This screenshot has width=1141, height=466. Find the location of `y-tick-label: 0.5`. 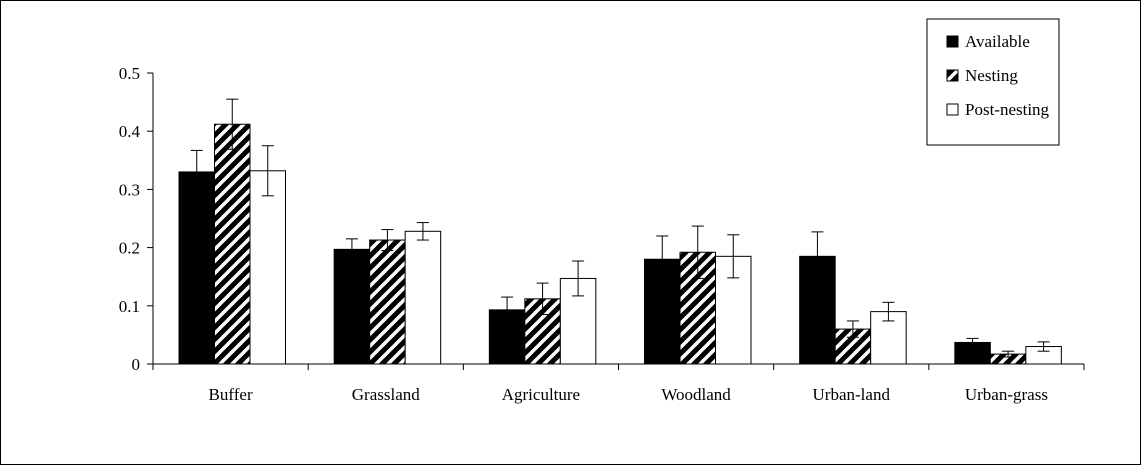

y-tick-label: 0.5 is located at coordinates (129, 73).